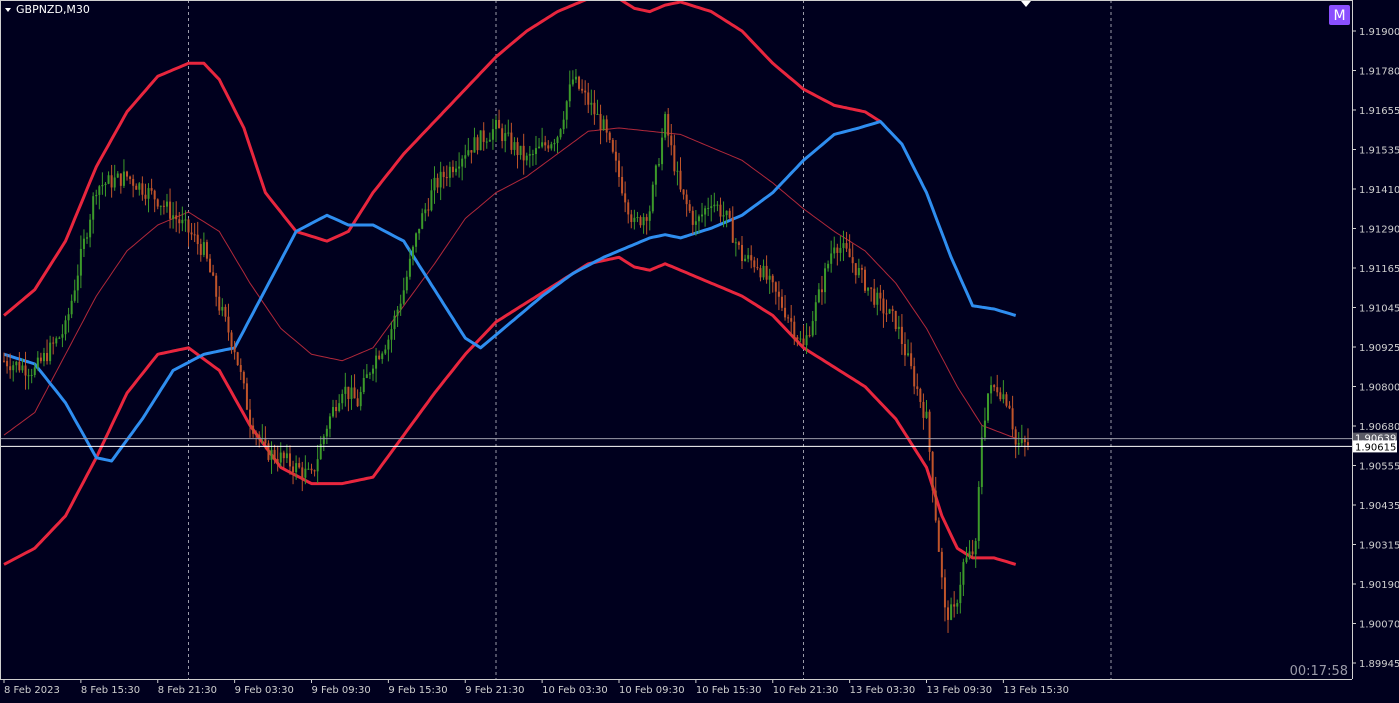 This screenshot has width=1399, height=703. What do you see at coordinates (1339, 15) in the screenshot?
I see `mql-badge` at bounding box center [1339, 15].